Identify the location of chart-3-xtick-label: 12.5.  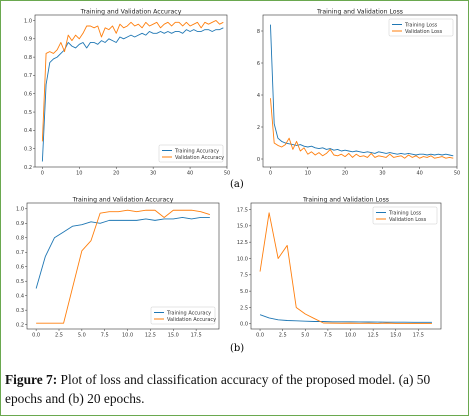
(373, 336).